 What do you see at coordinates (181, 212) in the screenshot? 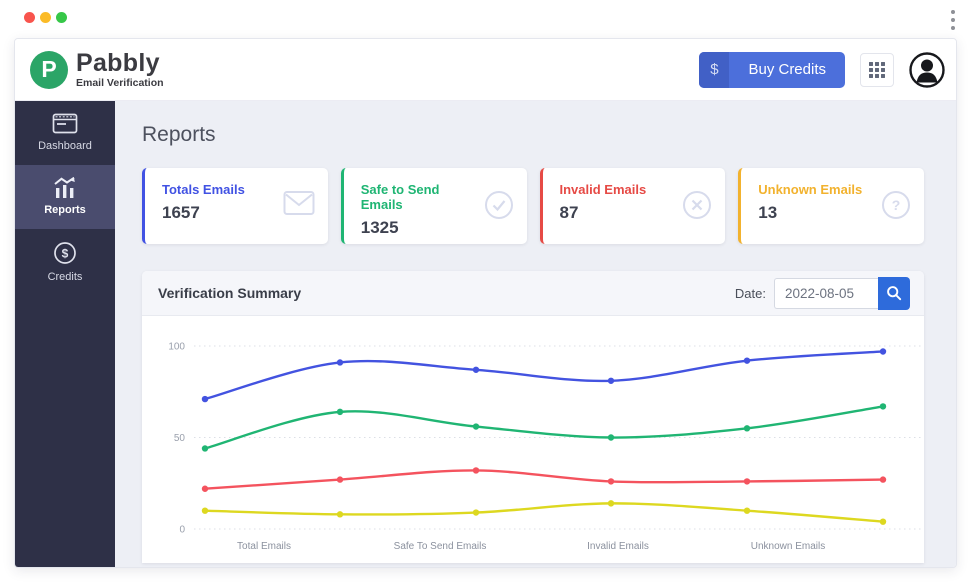
I see `stat-value: 1657` at bounding box center [181, 212].